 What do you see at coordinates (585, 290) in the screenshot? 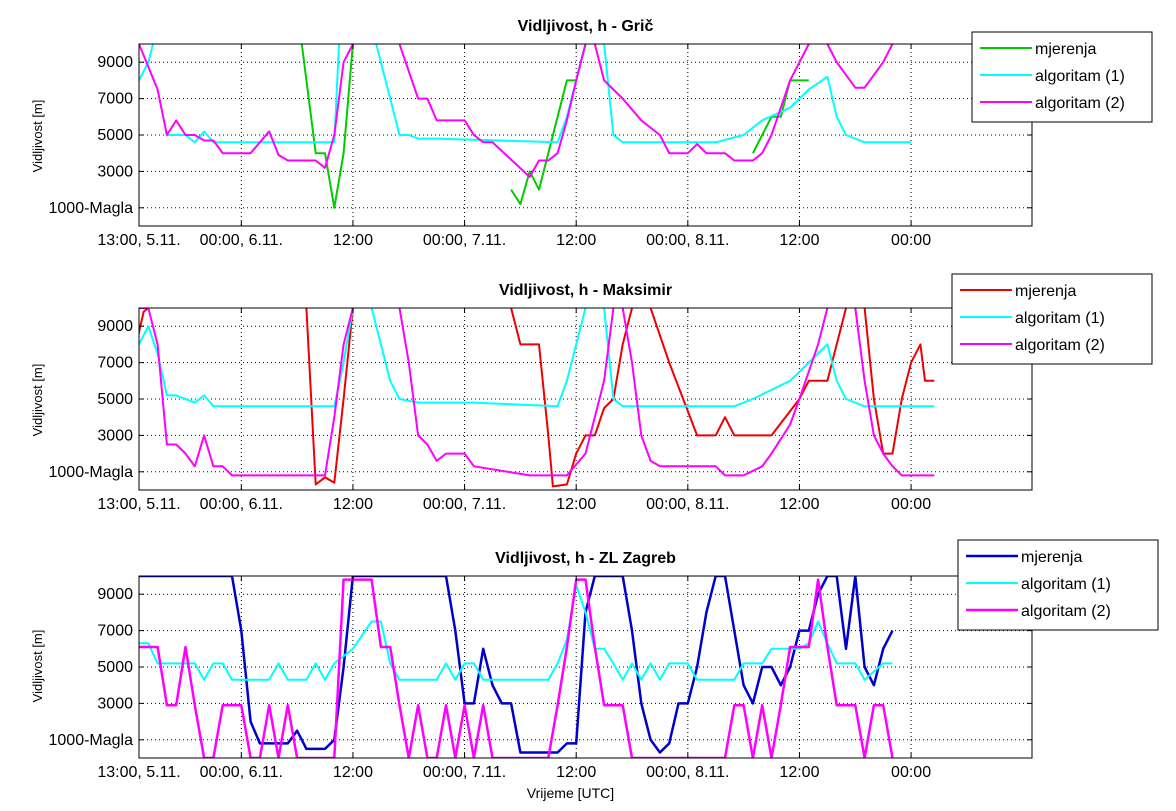
I see `chart-title: Vidljivost, h - Maksimir` at bounding box center [585, 290].